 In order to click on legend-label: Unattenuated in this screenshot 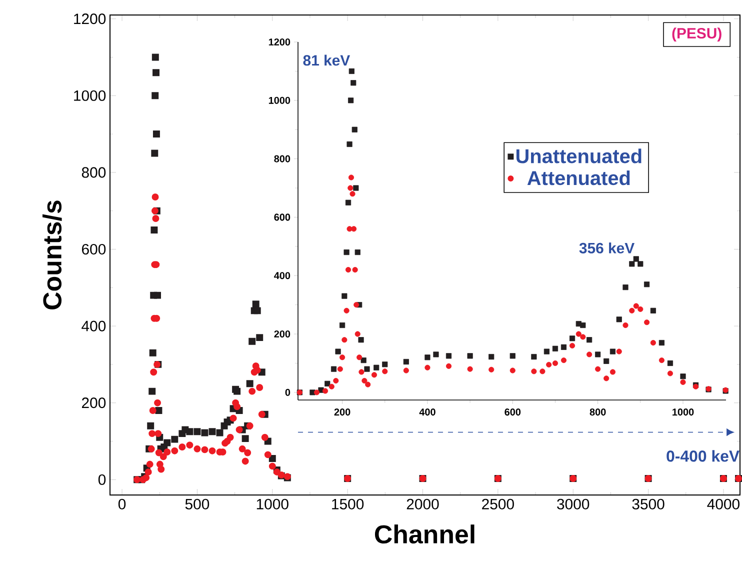, I will do `click(579, 156)`.